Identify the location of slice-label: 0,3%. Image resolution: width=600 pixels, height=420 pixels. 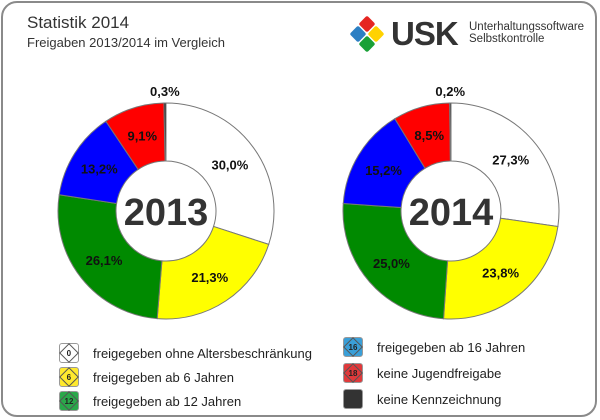
(165, 91).